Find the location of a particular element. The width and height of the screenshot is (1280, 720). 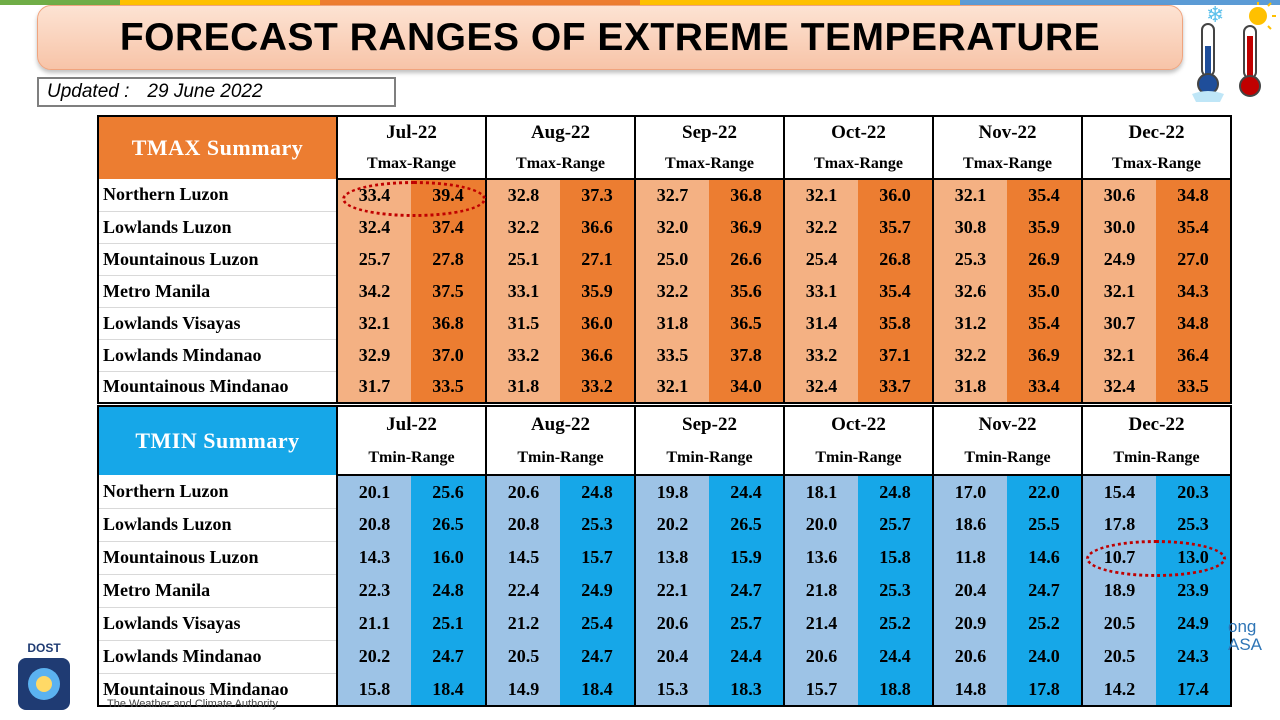

tmax-low-value: 24.9 is located at coordinates (1118, 259).